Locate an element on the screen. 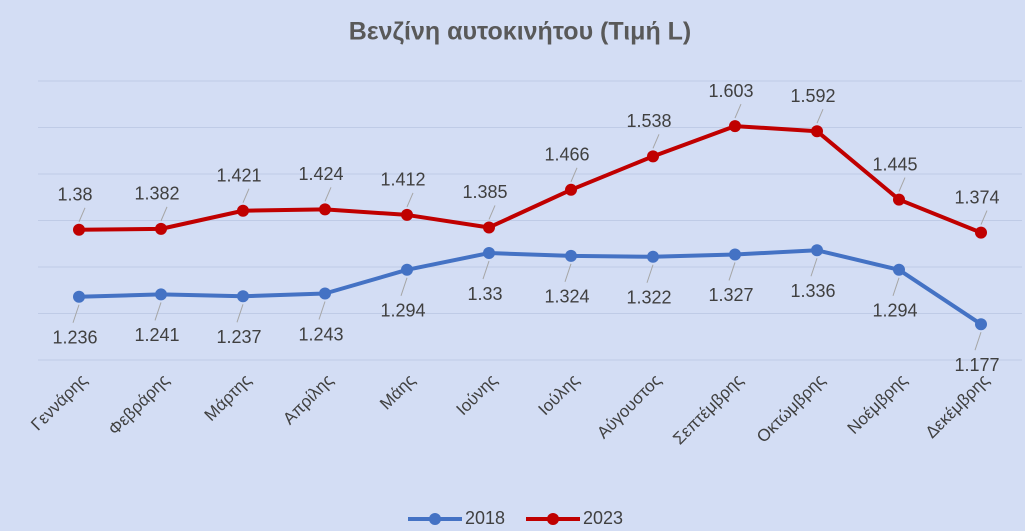 This screenshot has width=1025, height=531. data-label: 1.38 is located at coordinates (74, 195).